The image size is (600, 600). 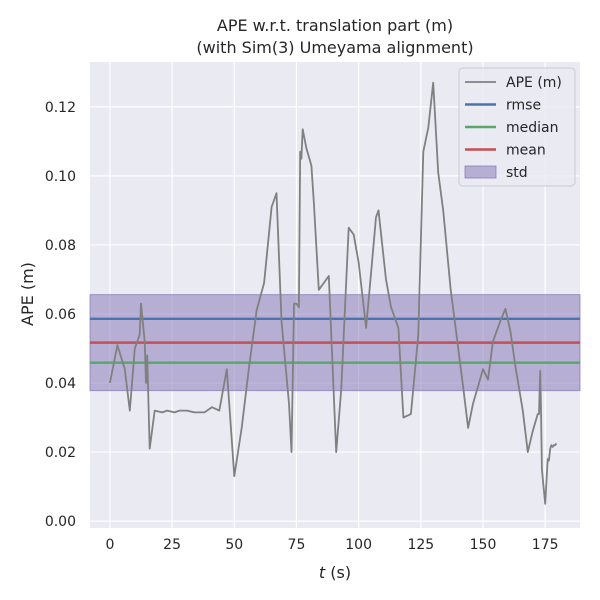 I want to click on y-tick-label: 0.08, so click(x=60, y=246).